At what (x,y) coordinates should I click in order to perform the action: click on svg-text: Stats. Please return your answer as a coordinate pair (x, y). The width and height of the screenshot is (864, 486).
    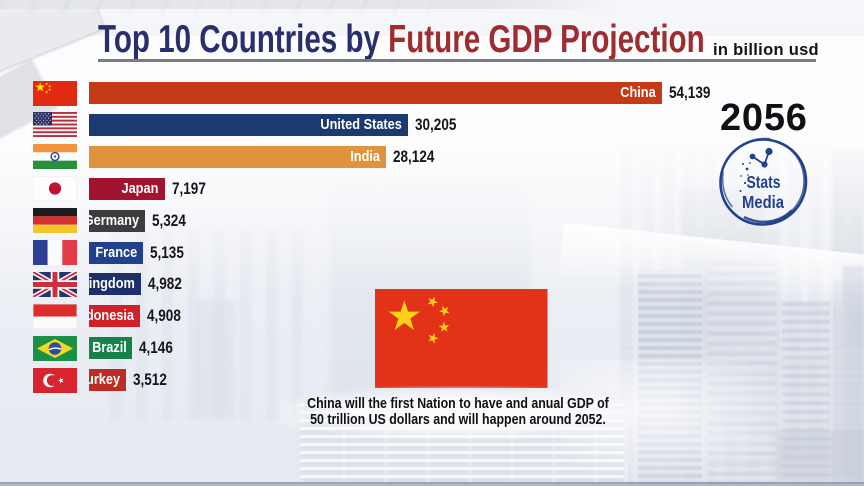
    Looking at the image, I should click on (764, 182).